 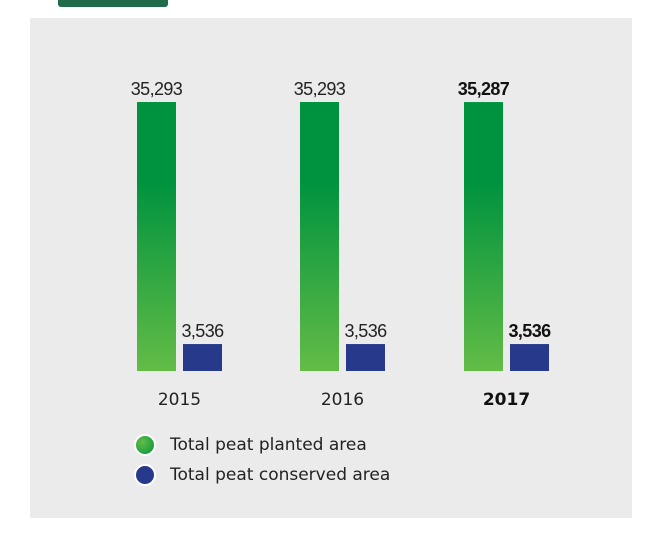 What do you see at coordinates (483, 237) in the screenshot?
I see `bar-planted-2017` at bounding box center [483, 237].